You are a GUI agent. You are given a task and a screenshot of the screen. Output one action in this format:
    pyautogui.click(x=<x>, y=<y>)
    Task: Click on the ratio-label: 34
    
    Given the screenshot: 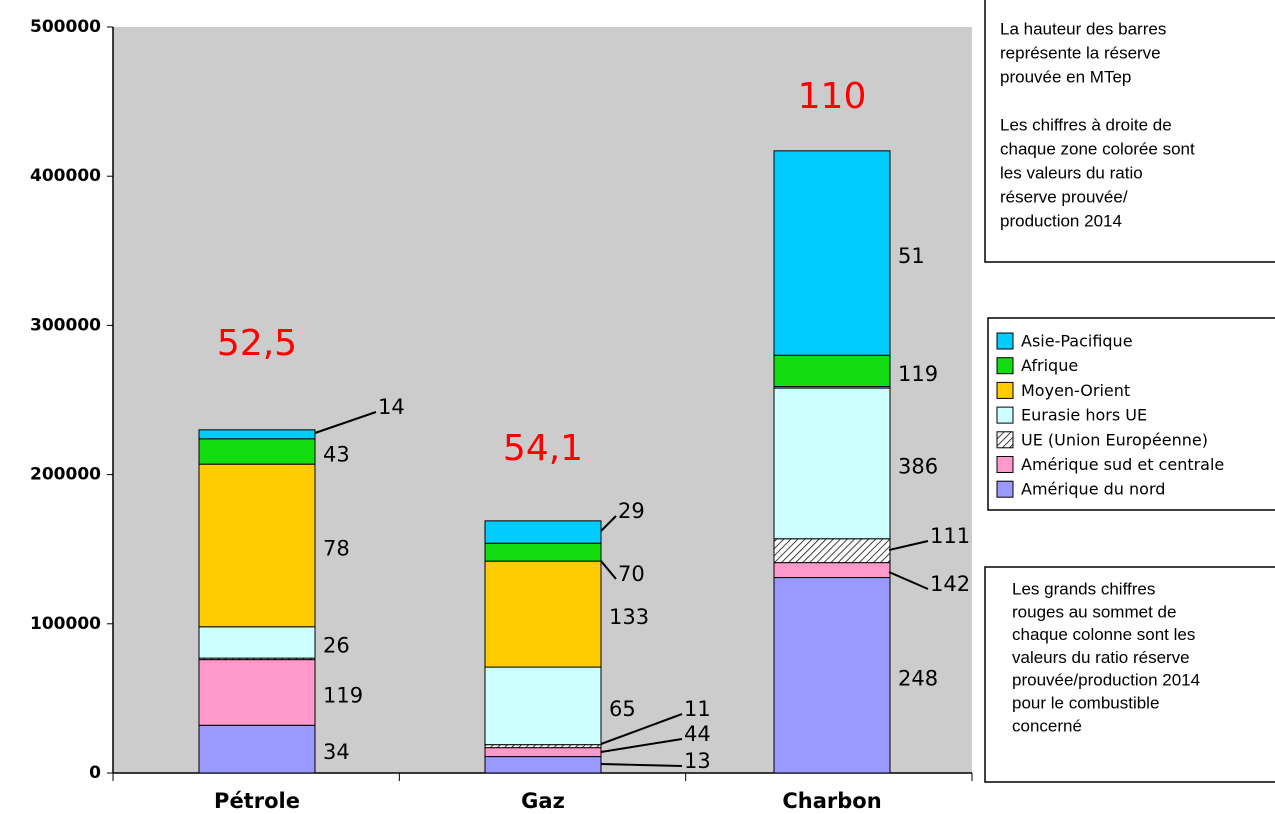 What is the action you would take?
    pyautogui.click(x=336, y=752)
    